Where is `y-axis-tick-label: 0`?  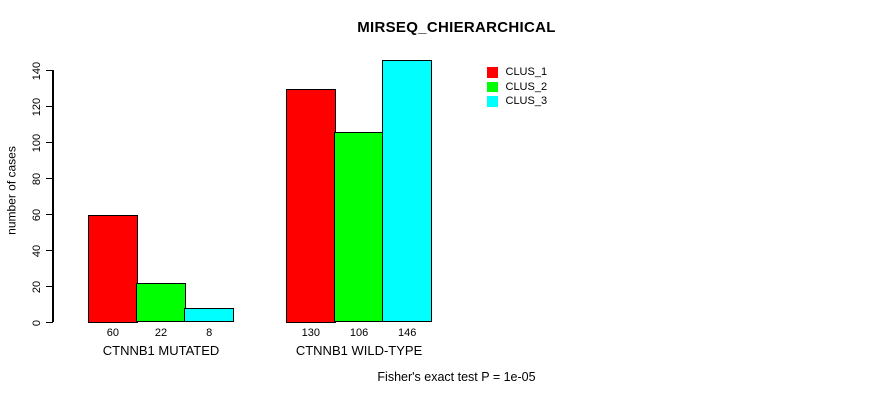 y-axis-tick-label: 0 is located at coordinates (37, 322).